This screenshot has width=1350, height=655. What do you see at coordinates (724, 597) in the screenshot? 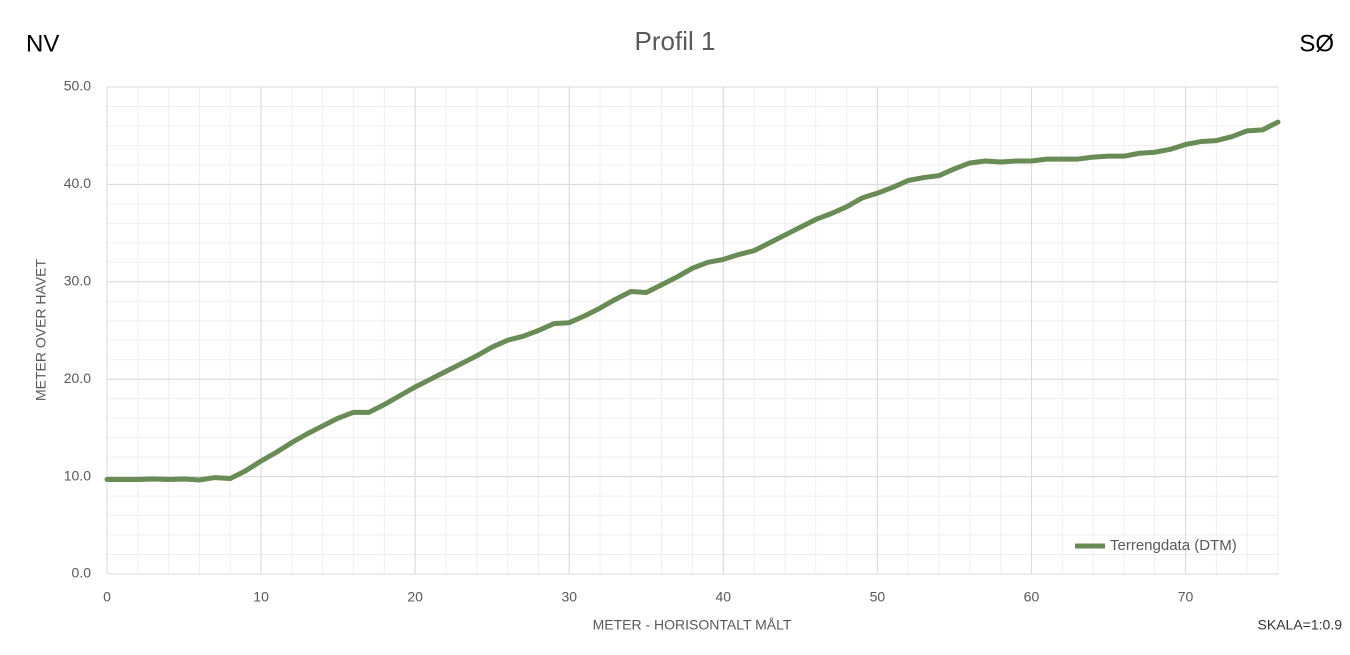
I see `x-tick-label: 40` at bounding box center [724, 597].